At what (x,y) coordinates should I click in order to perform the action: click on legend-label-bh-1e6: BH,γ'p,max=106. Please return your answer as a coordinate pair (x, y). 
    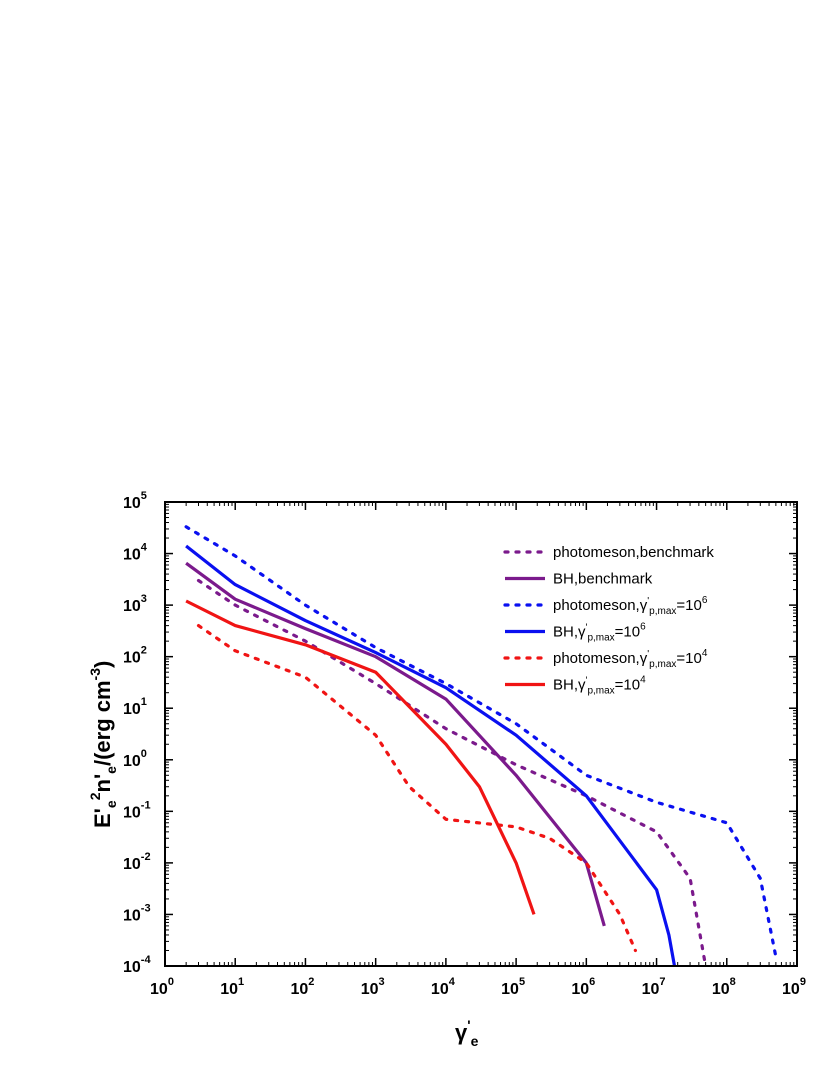
    Looking at the image, I should click on (599, 633).